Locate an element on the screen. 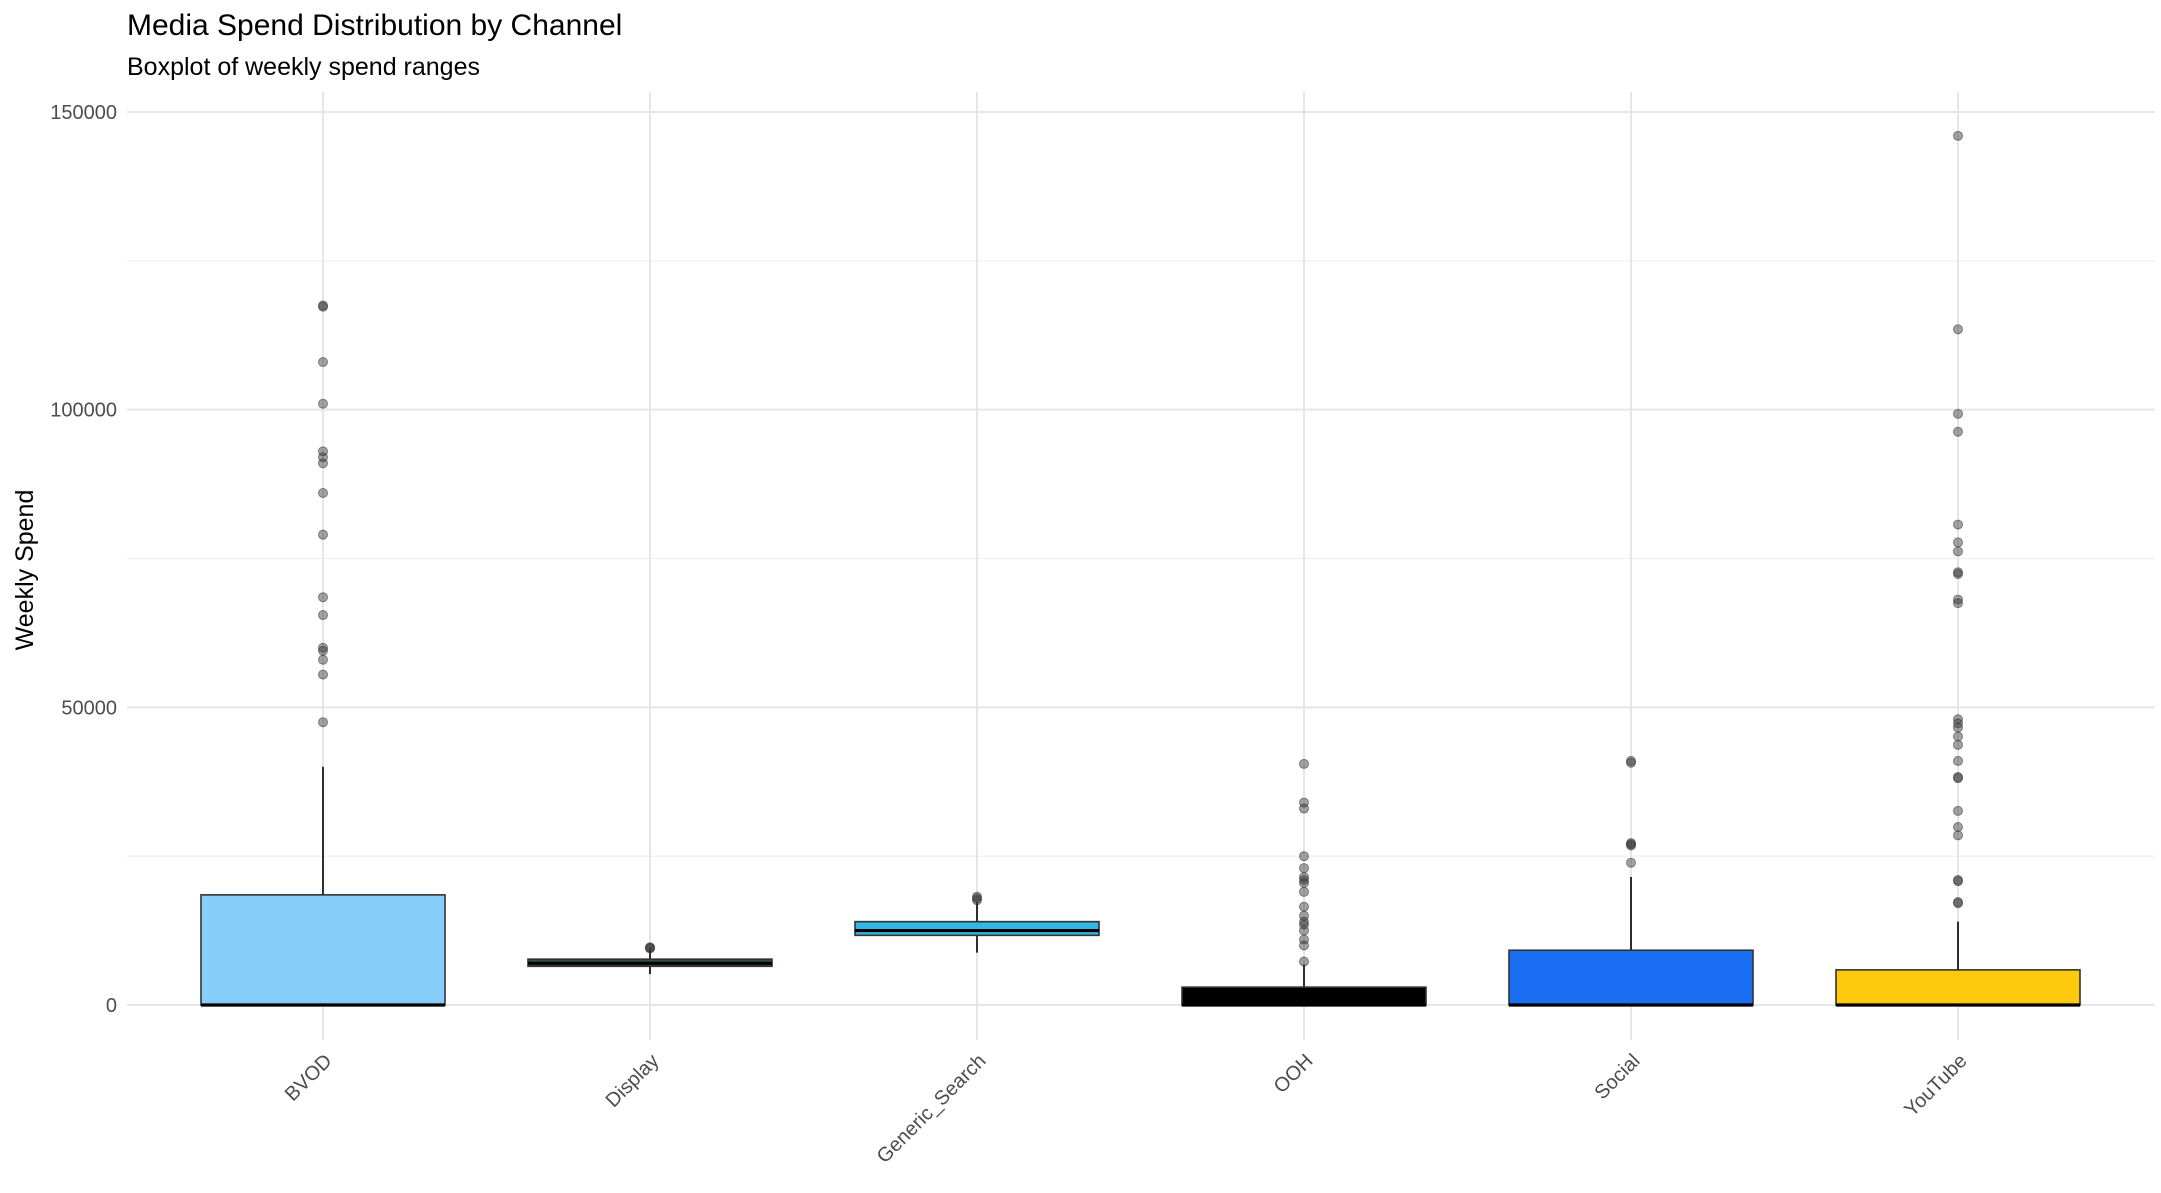  box-social is located at coordinates (1631, 881).